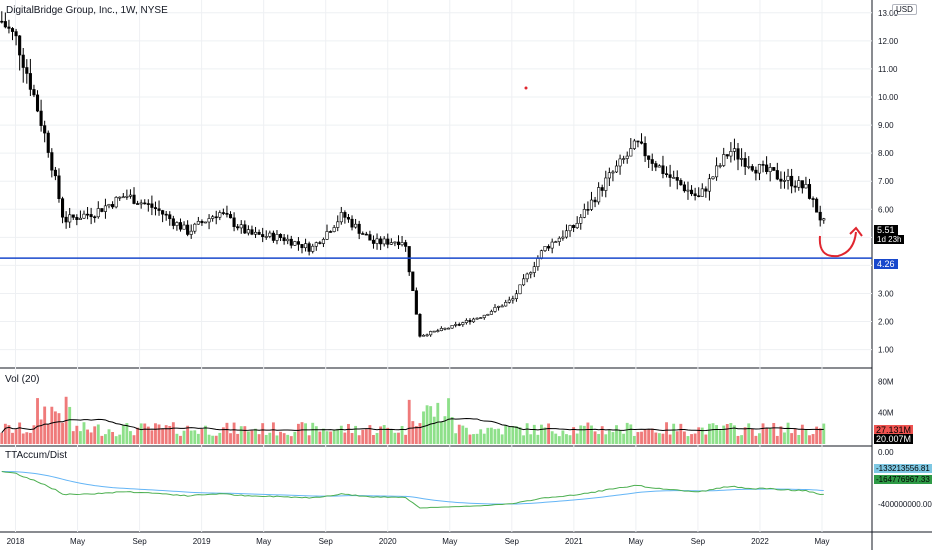 This screenshot has height=555, width=932. What do you see at coordinates (886, 125) in the screenshot?
I see `price-tick-label: 9.00` at bounding box center [886, 125].